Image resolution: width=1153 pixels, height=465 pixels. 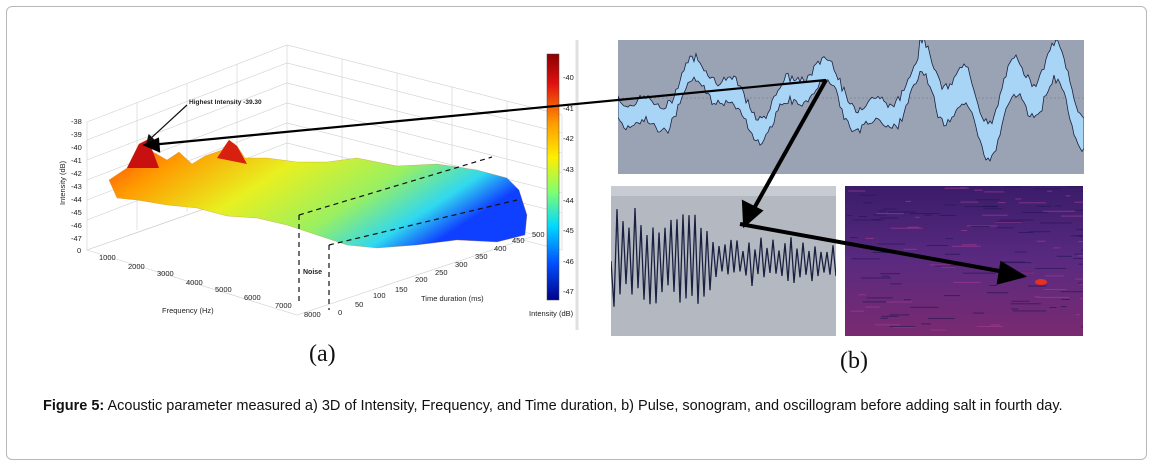 What do you see at coordinates (481, 256) in the screenshot?
I see `time-tick: 350` at bounding box center [481, 256].